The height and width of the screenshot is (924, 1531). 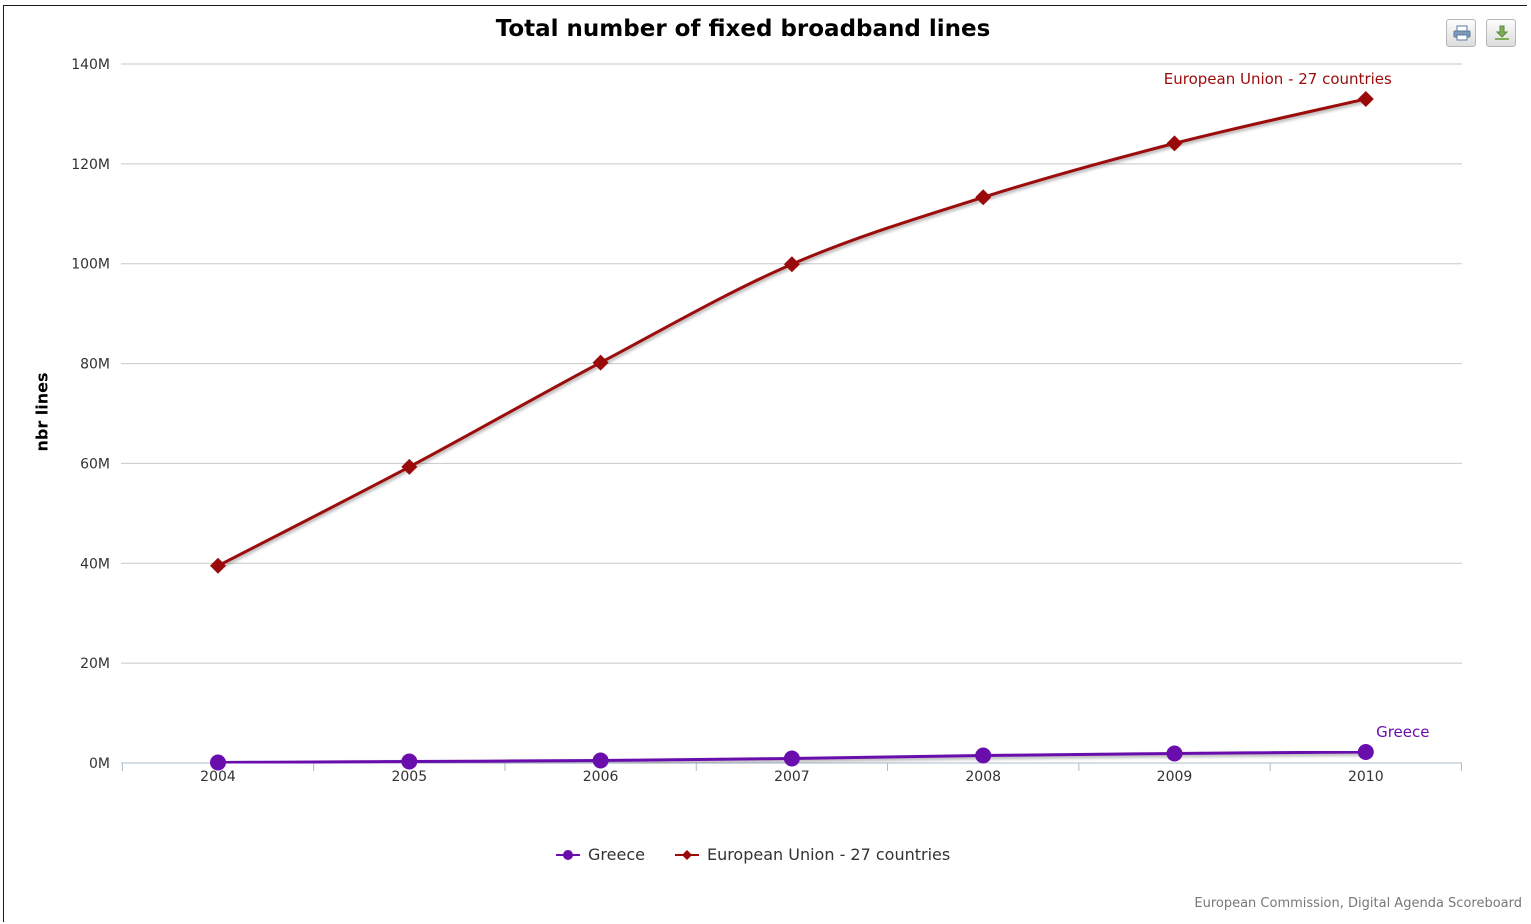 What do you see at coordinates (90, 65) in the screenshot?
I see `y-tick-label: 140M` at bounding box center [90, 65].